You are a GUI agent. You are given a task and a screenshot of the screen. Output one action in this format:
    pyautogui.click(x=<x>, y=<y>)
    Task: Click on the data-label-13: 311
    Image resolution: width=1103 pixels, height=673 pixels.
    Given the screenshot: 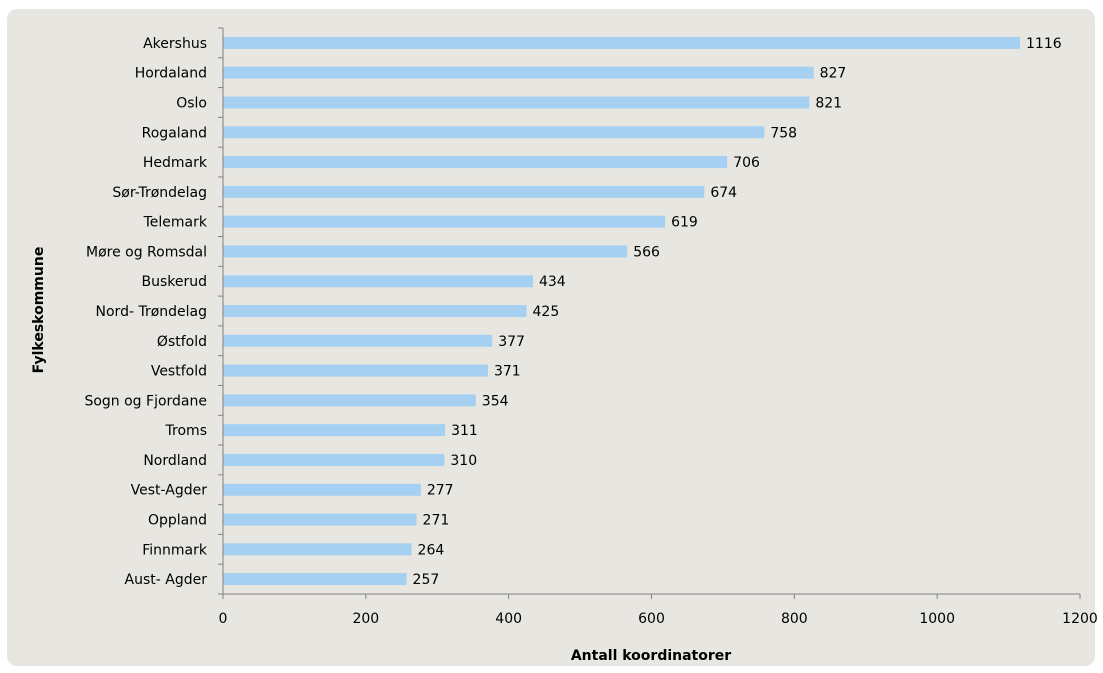 What is the action you would take?
    pyautogui.click(x=464, y=431)
    